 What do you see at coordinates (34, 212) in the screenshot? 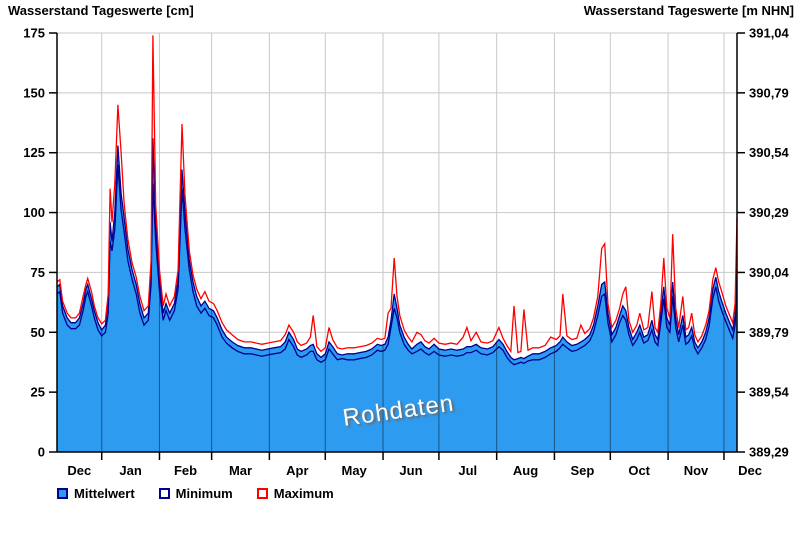
I see `svg-text: 100` at bounding box center [34, 212].